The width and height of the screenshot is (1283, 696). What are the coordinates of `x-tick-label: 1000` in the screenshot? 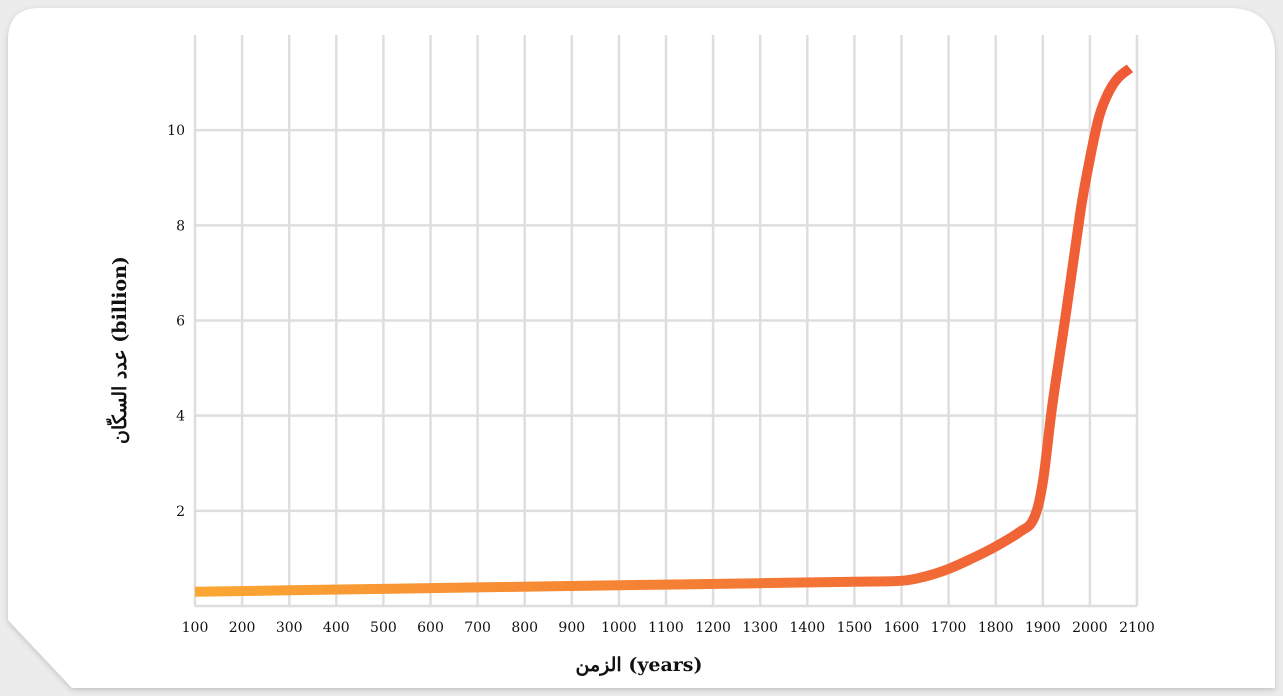 It's located at (619, 628).